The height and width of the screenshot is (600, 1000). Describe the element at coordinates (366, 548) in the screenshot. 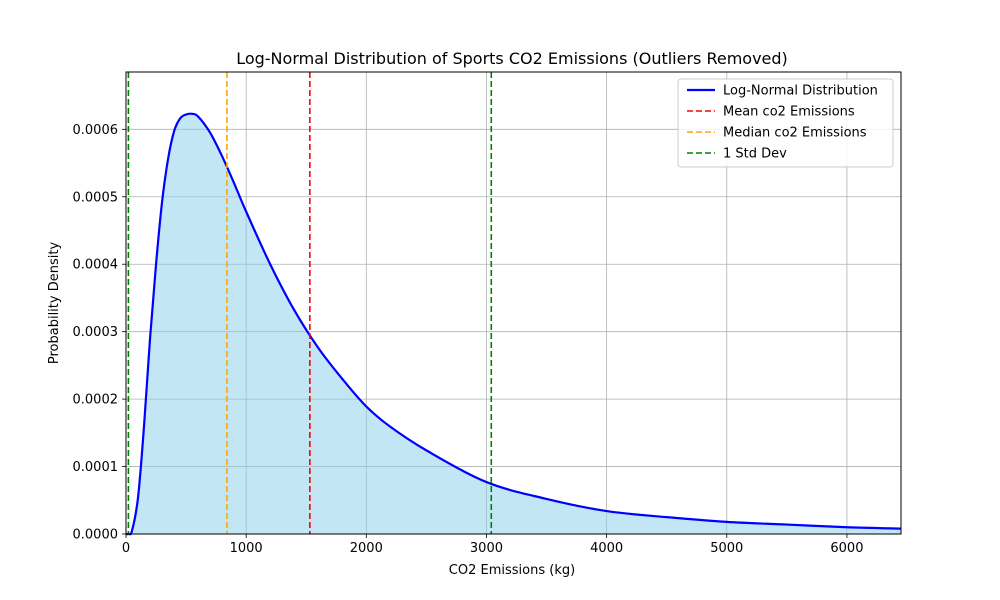

I see `x-tick-label: 2000` at that location.